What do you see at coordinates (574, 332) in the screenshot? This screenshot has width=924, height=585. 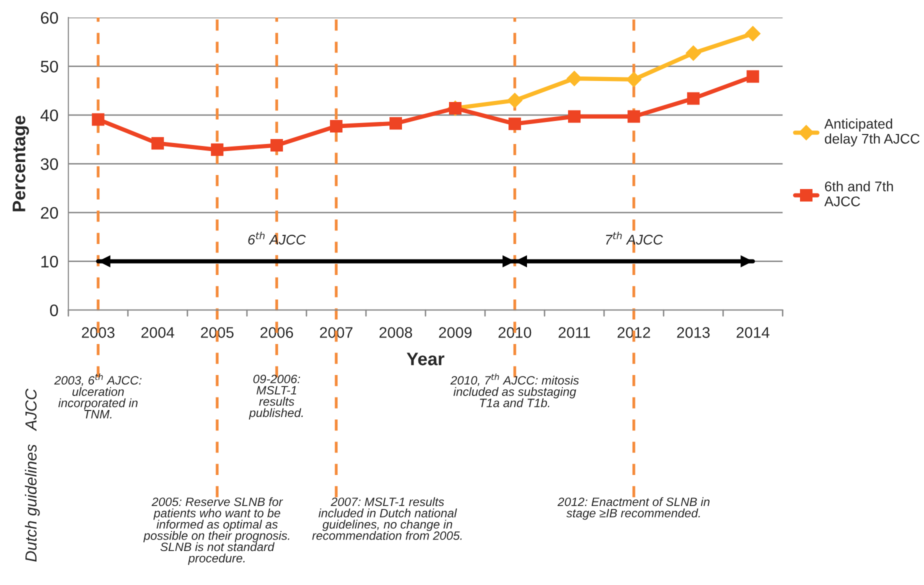 I see `x-tick-label: 2011` at bounding box center [574, 332].